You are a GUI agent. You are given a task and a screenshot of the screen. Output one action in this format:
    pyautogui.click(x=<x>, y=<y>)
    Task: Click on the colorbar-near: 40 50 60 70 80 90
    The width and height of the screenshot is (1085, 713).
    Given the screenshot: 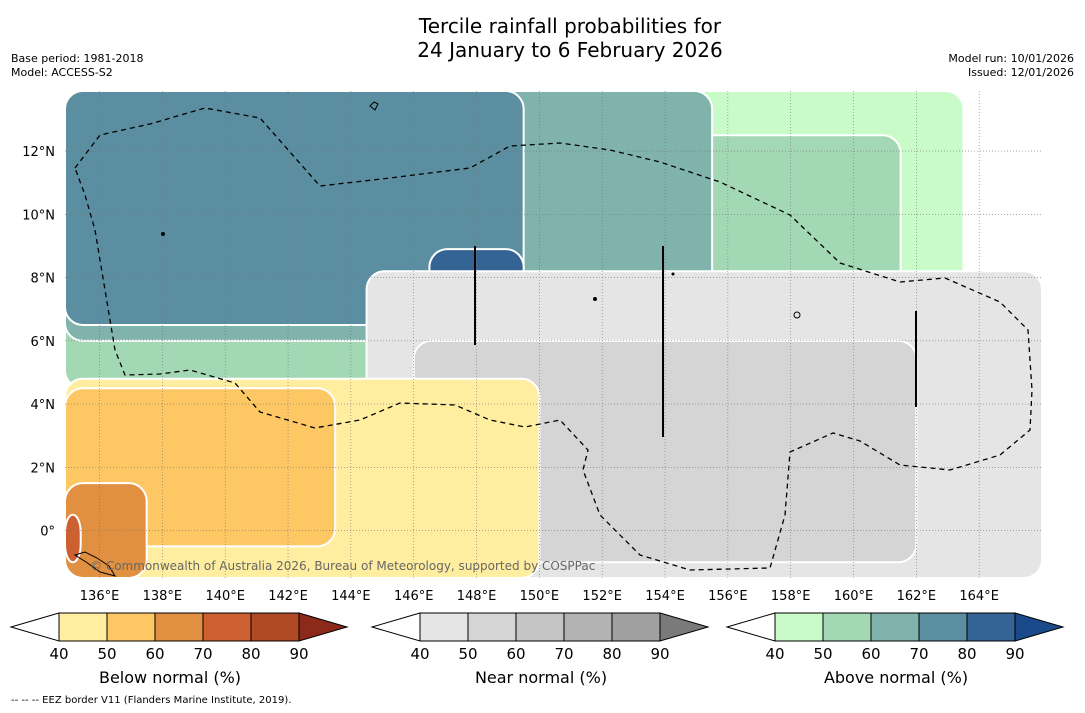 What is the action you would take?
    pyautogui.click(x=540, y=637)
    